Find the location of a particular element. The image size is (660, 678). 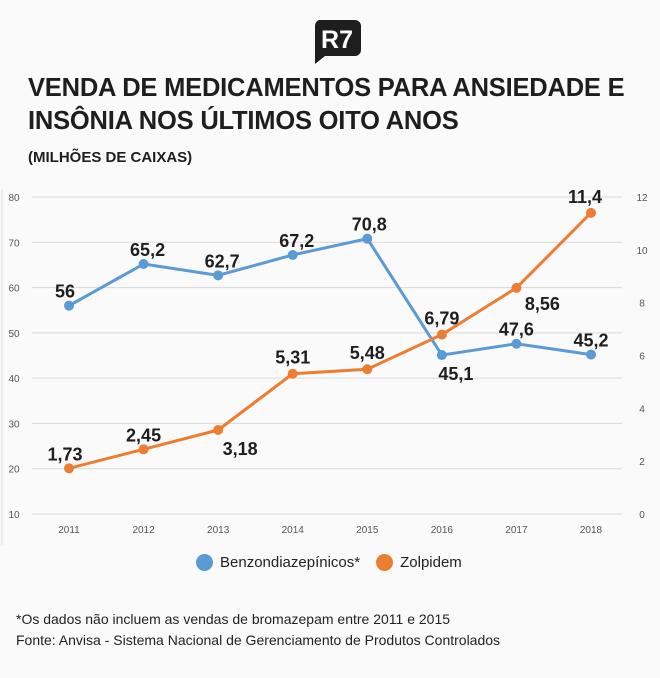

x-tick-label: 2015 is located at coordinates (367, 530).